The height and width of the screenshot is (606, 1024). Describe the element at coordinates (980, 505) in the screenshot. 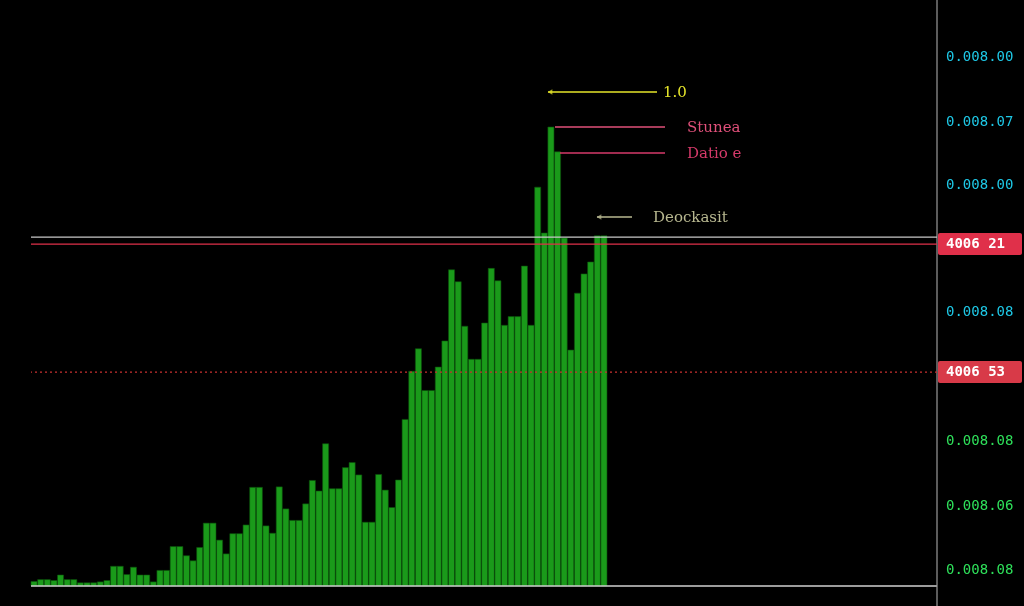

I see `text: 0.008.06` at that location.